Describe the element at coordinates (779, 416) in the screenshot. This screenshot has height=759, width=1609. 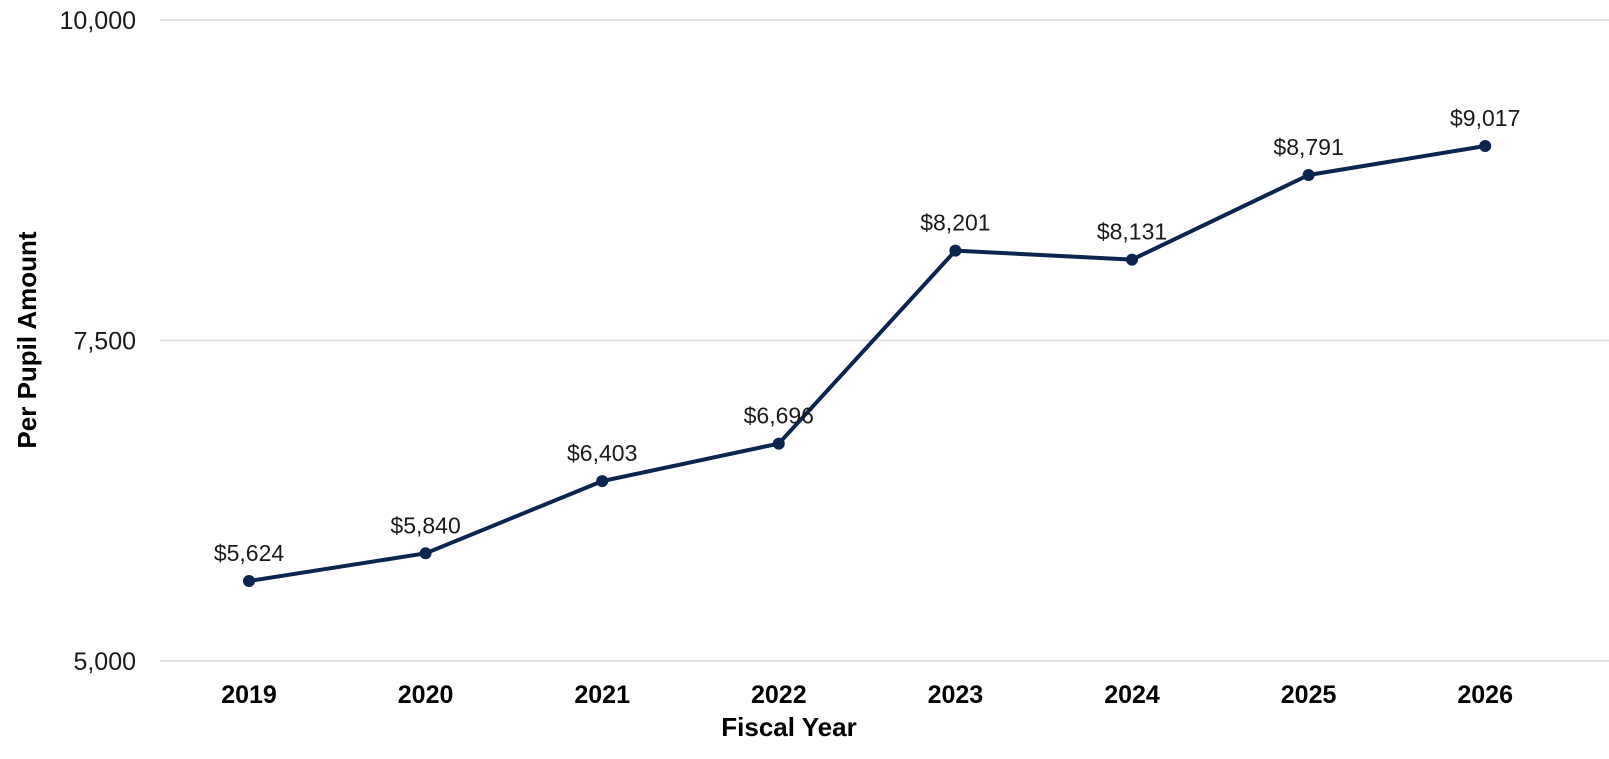
I see `data-label: $6,696` at that location.